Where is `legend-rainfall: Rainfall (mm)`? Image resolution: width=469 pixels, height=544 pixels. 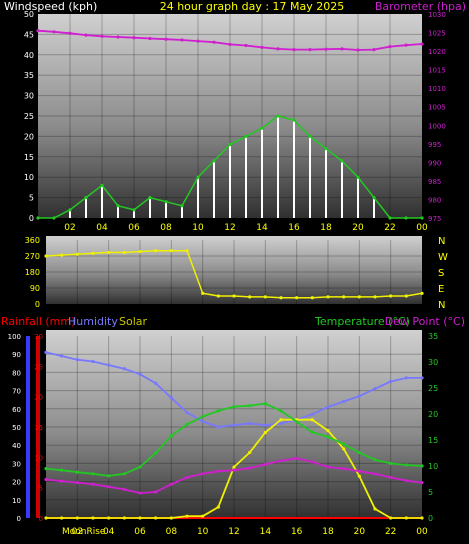 legend-rainfall: Rainfall (mm) is located at coordinates (38, 321).